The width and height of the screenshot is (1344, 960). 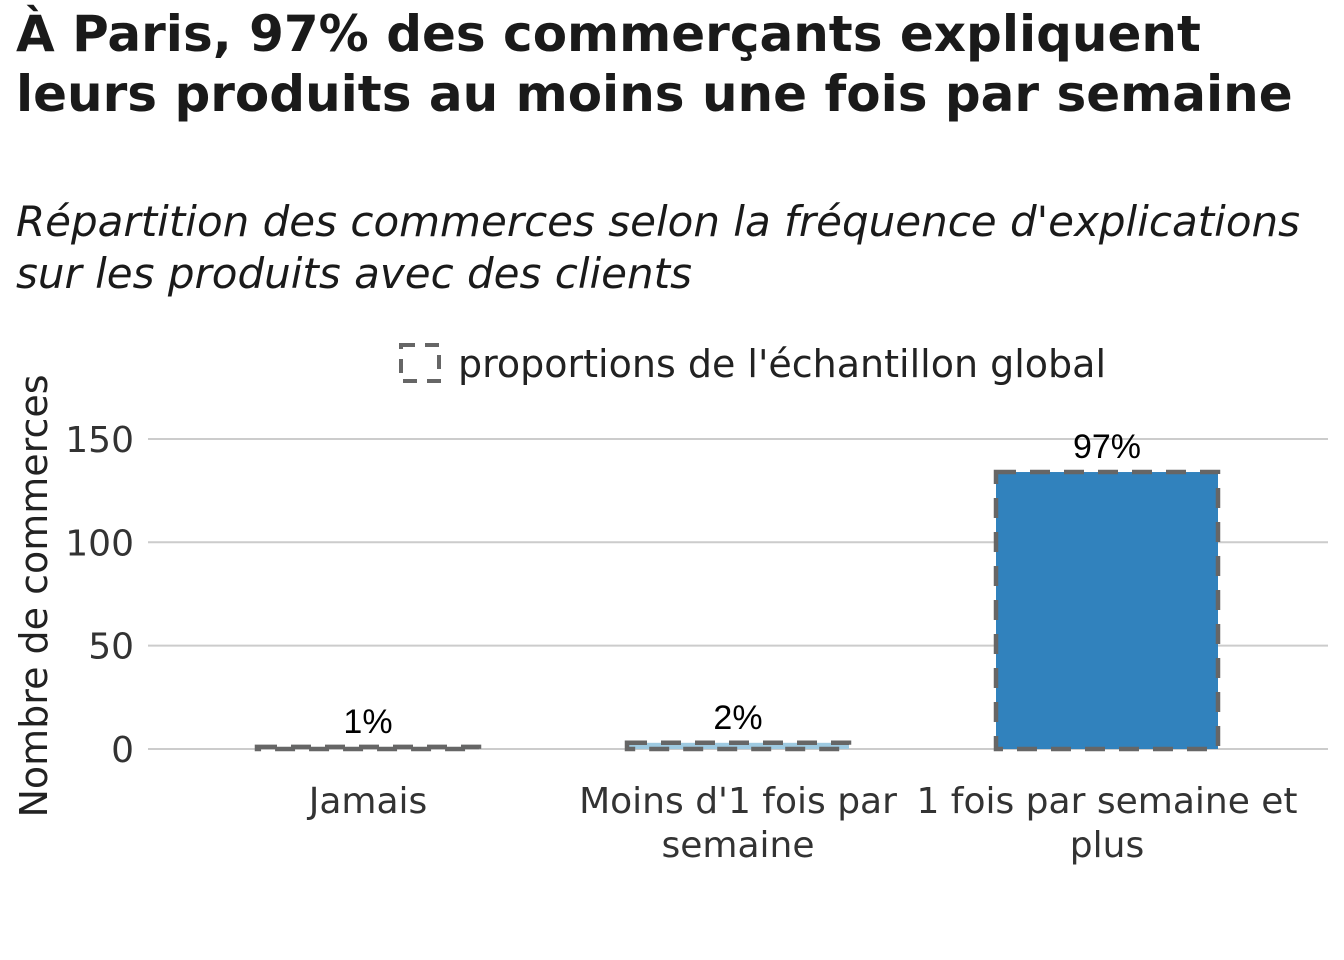 I want to click on x-category-label: Moins d'1 fois par, so click(x=738, y=801).